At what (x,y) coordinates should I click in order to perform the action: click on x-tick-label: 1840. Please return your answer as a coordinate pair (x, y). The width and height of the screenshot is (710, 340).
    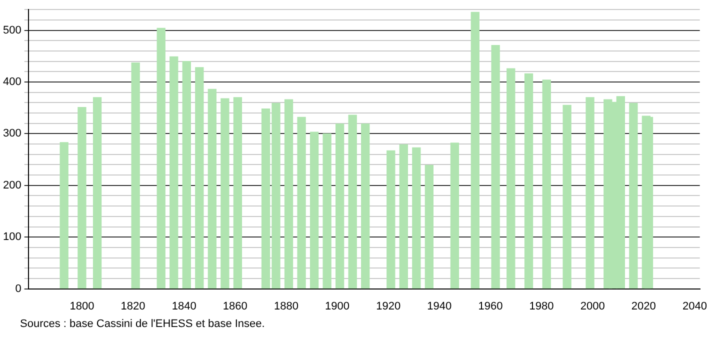
    Looking at the image, I should click on (184, 306).